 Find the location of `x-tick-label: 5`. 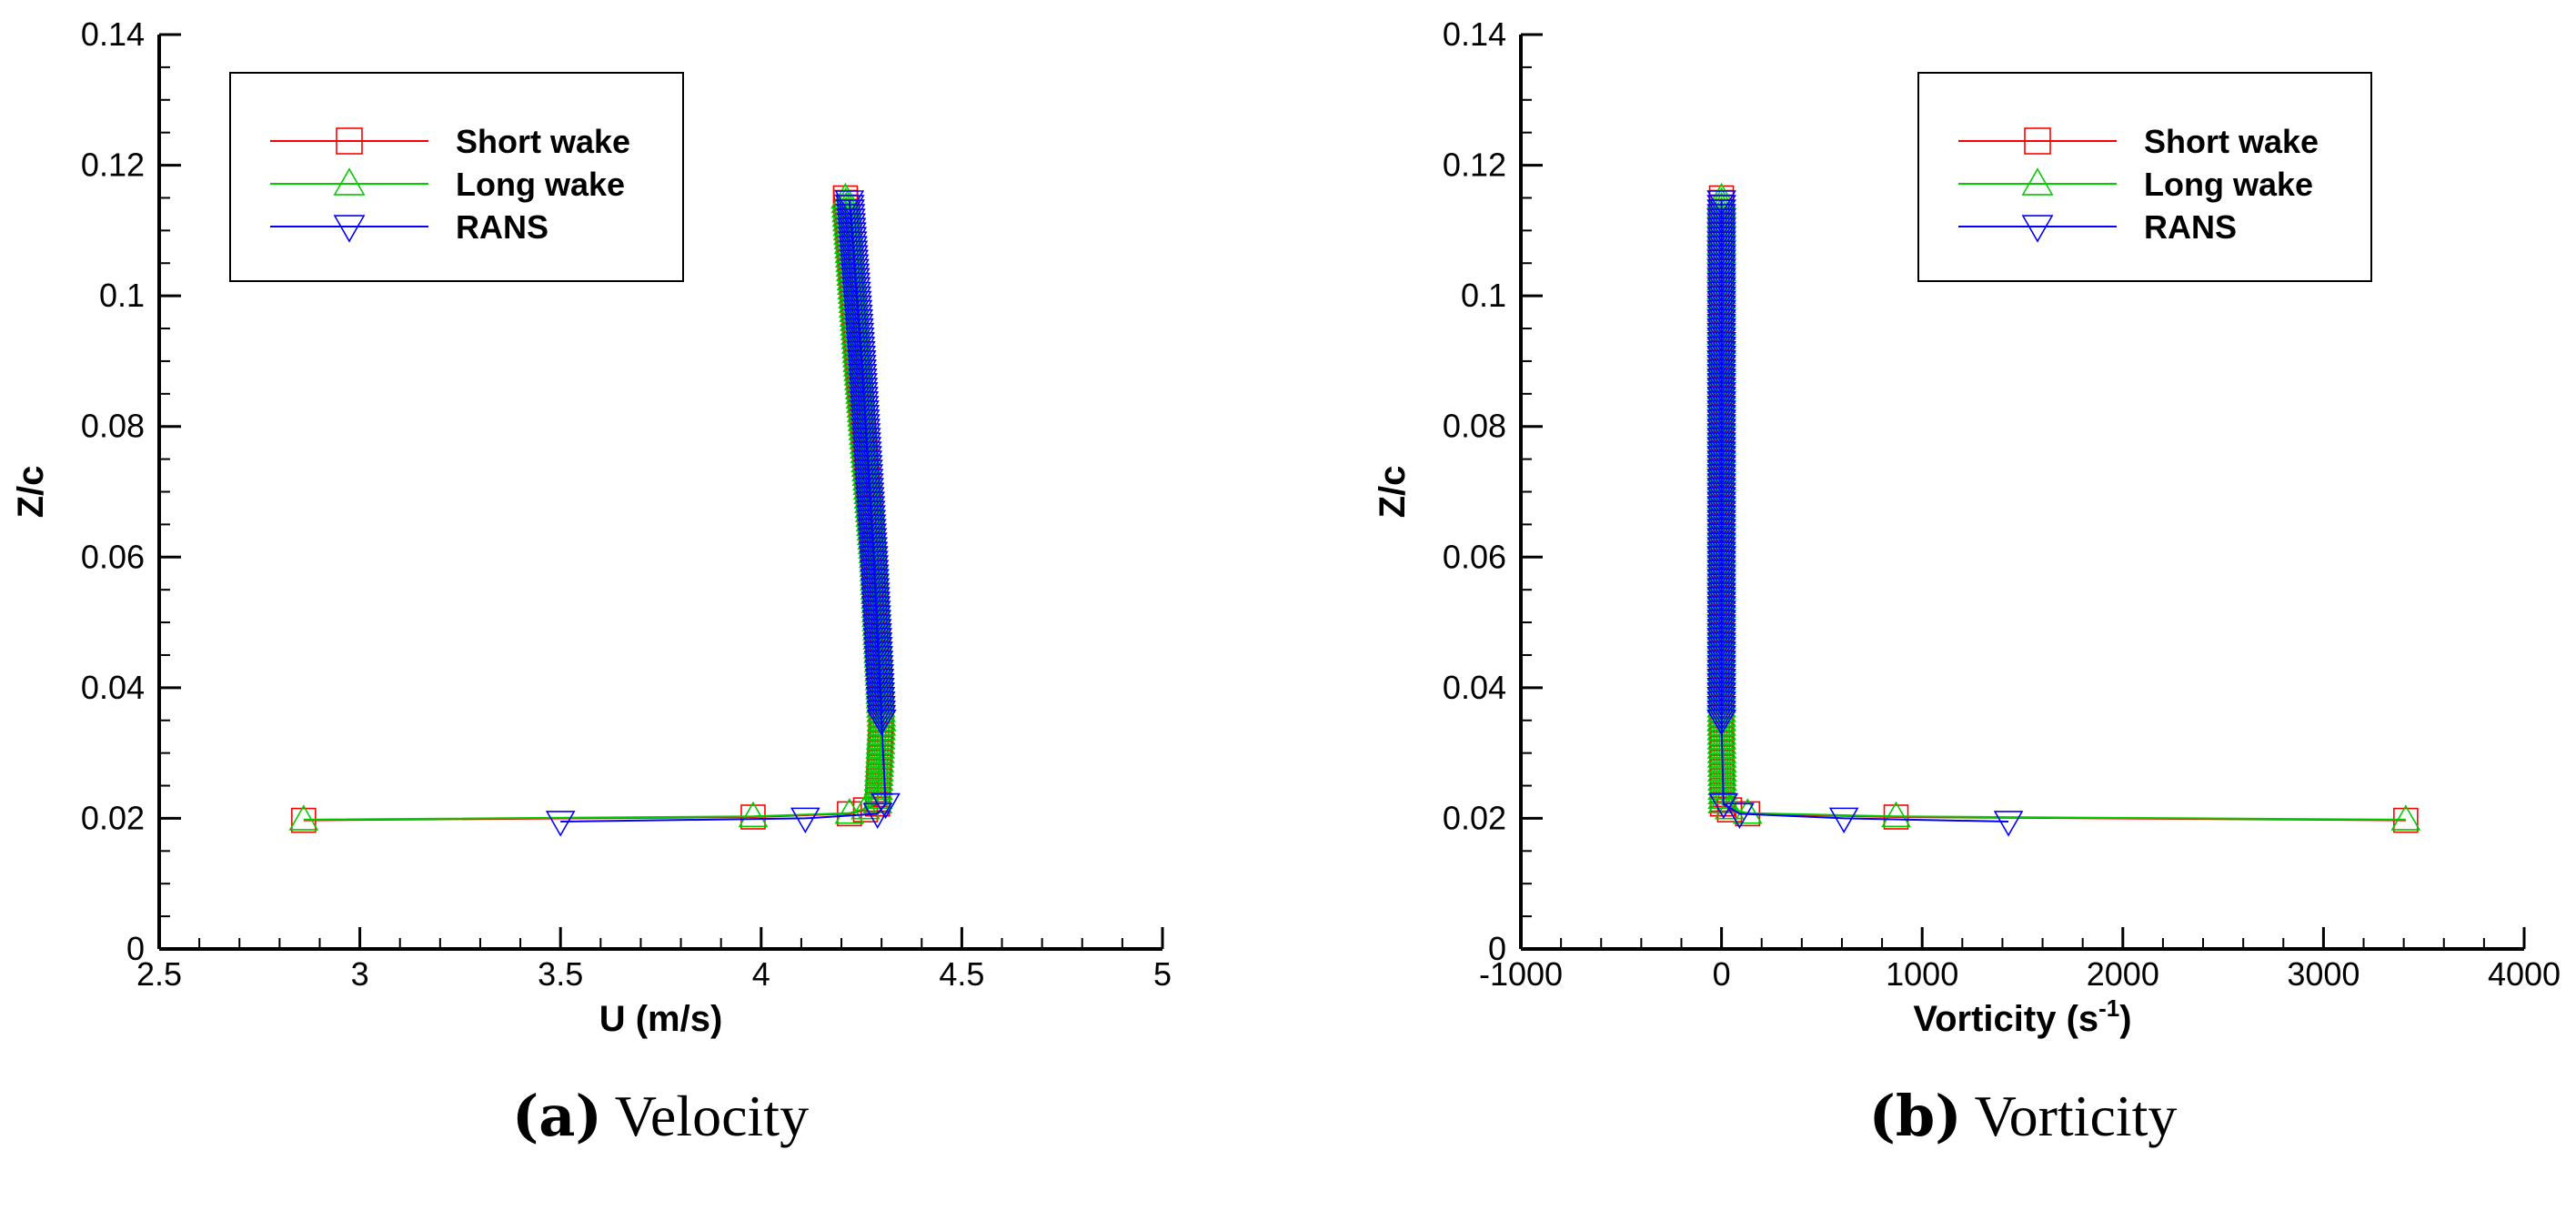

x-tick-label: 5 is located at coordinates (1162, 974).